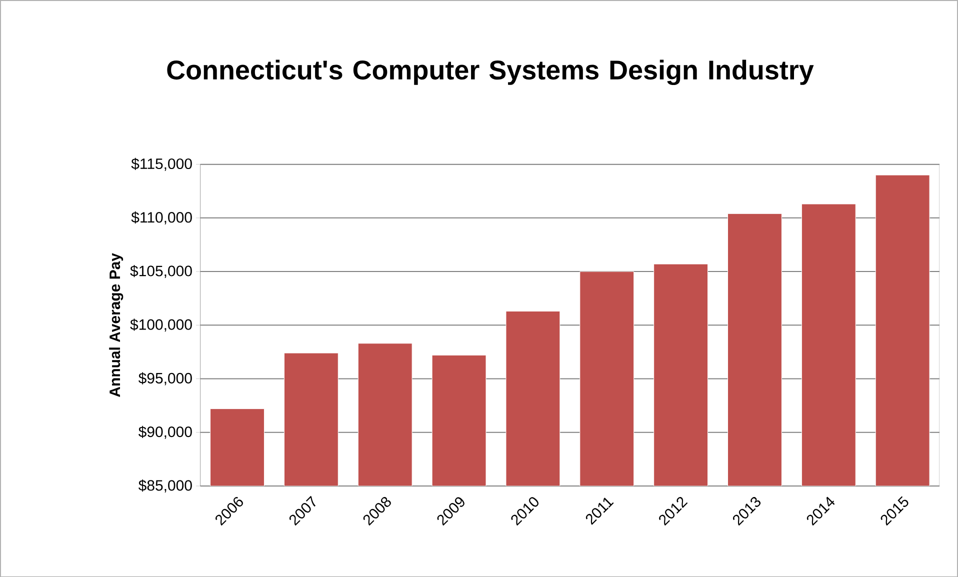  Describe the element at coordinates (165, 485) in the screenshot. I see `y-tick-label: $85,000` at that location.